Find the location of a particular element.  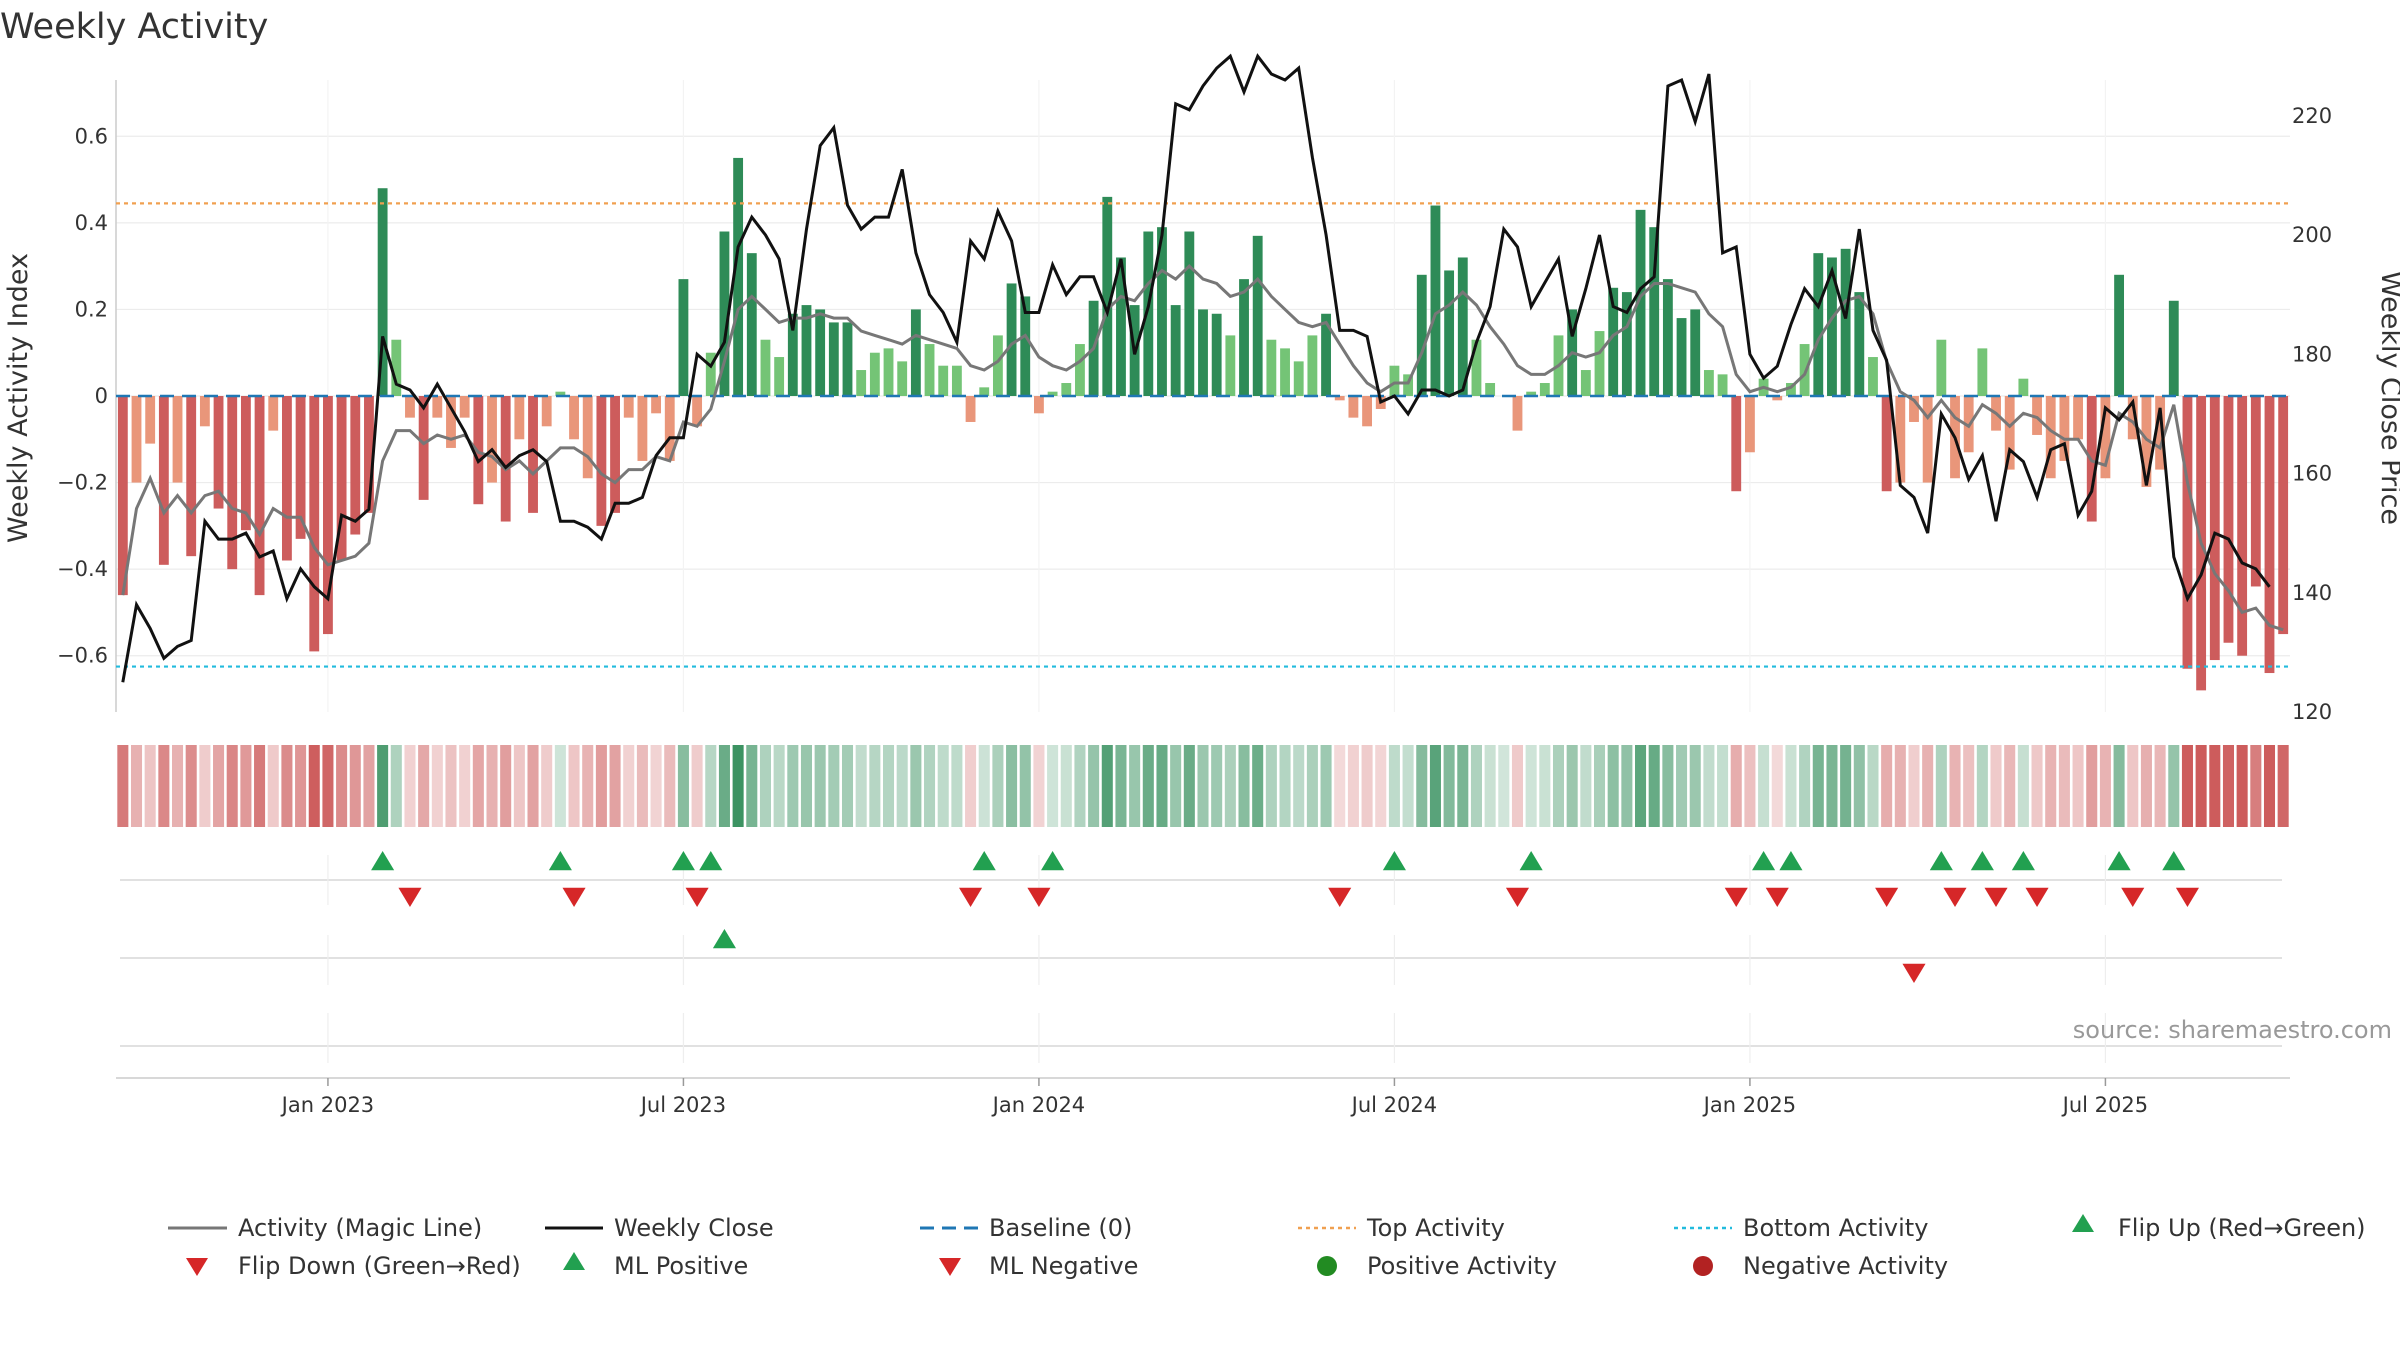

chart-title: Weekly Activity is located at coordinates (134, 27).